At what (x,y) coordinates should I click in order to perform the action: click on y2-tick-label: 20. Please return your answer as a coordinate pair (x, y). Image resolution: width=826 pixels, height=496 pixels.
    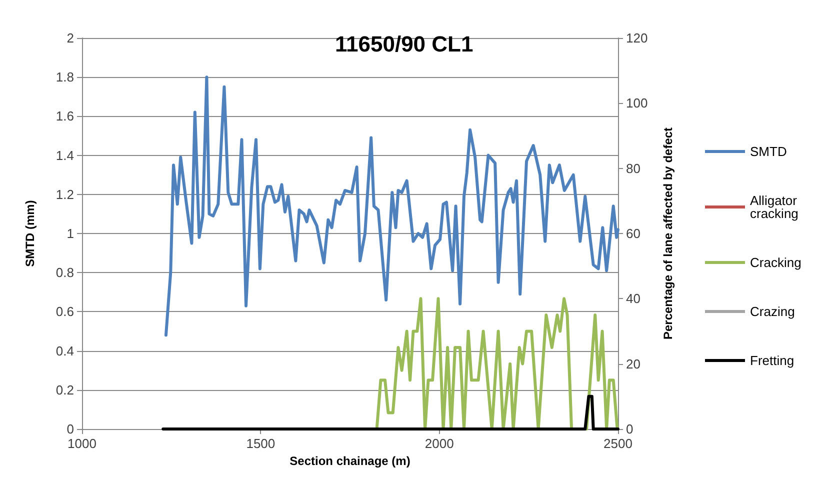
    Looking at the image, I should click on (633, 364).